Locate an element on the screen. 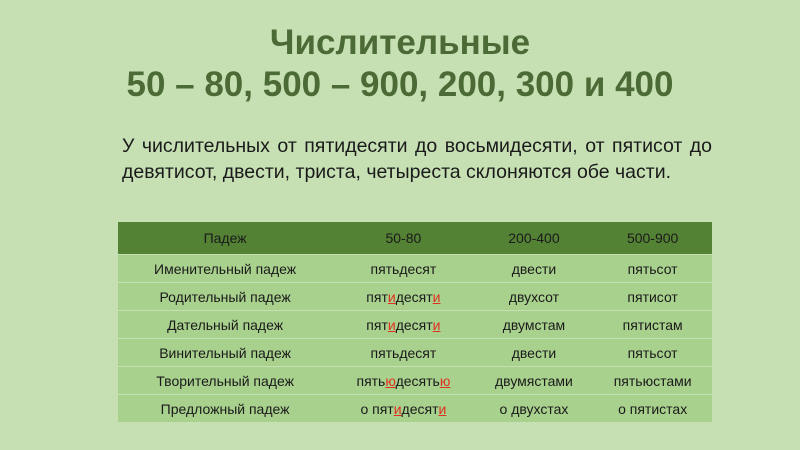 This screenshot has width=800, height=450. cell-text: двумстам is located at coordinates (534, 324).